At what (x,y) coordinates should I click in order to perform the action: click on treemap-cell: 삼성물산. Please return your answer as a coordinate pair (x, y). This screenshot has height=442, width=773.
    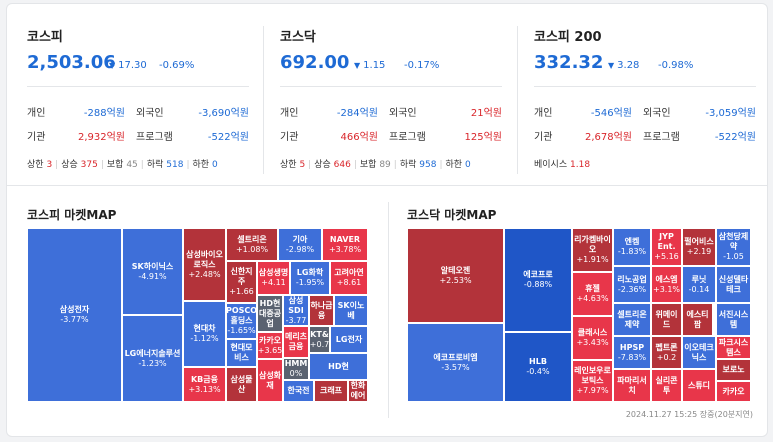
    Looking at the image, I should click on (241, 384).